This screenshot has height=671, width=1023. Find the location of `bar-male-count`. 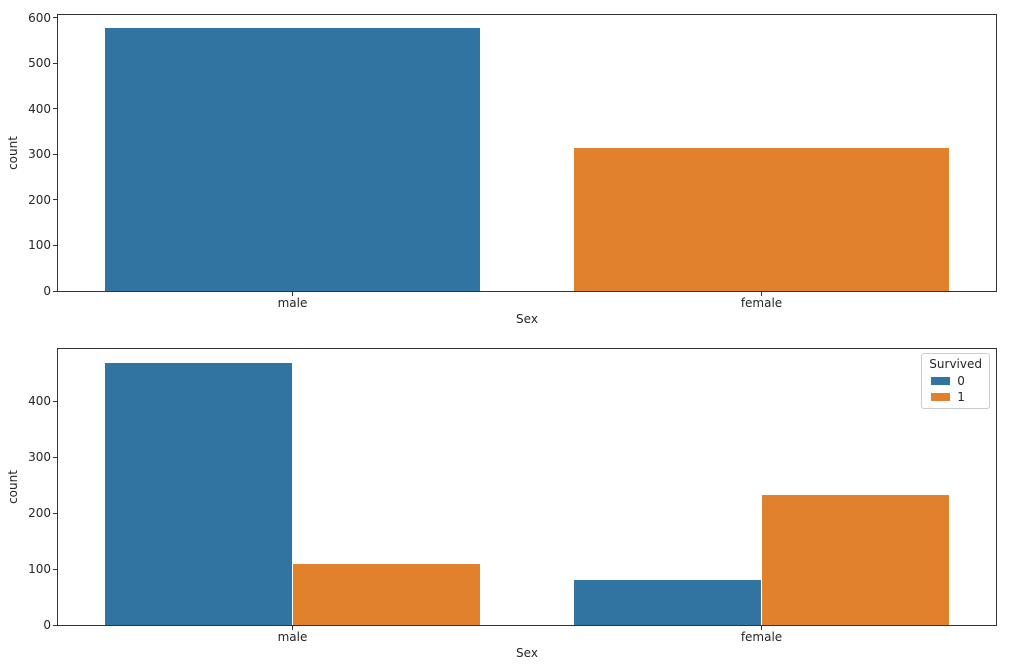

bar-male-count is located at coordinates (292, 159).